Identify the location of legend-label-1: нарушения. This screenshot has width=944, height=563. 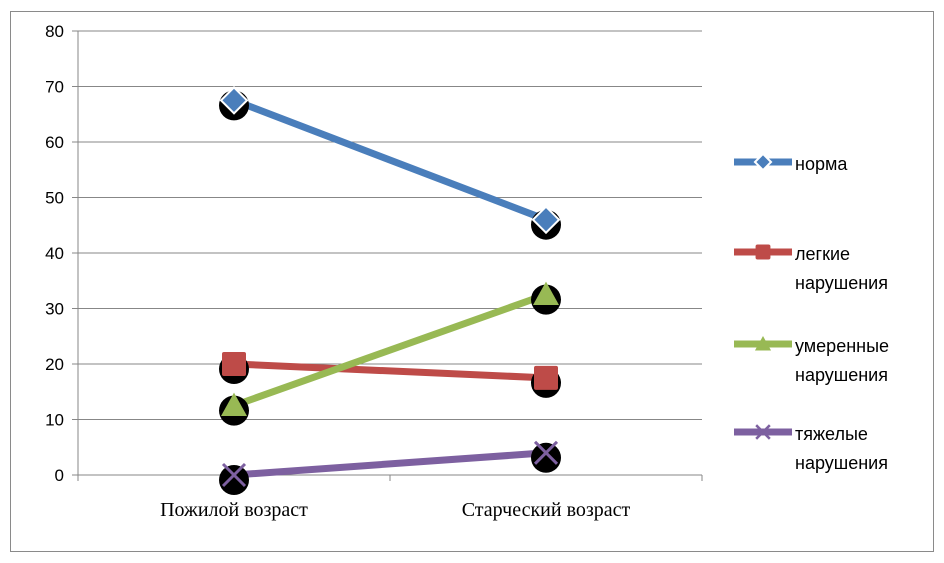
(841, 283).